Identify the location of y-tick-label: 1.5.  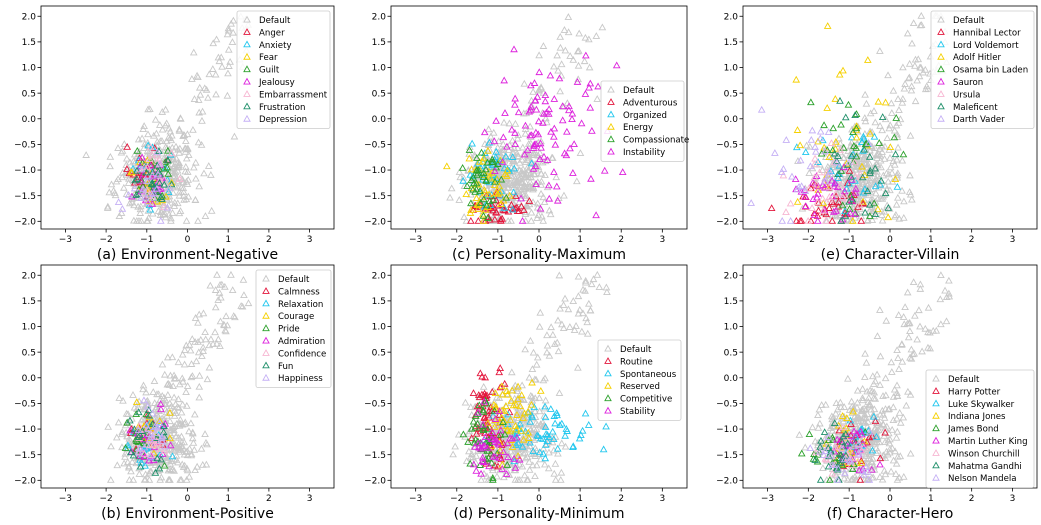
(731, 302).